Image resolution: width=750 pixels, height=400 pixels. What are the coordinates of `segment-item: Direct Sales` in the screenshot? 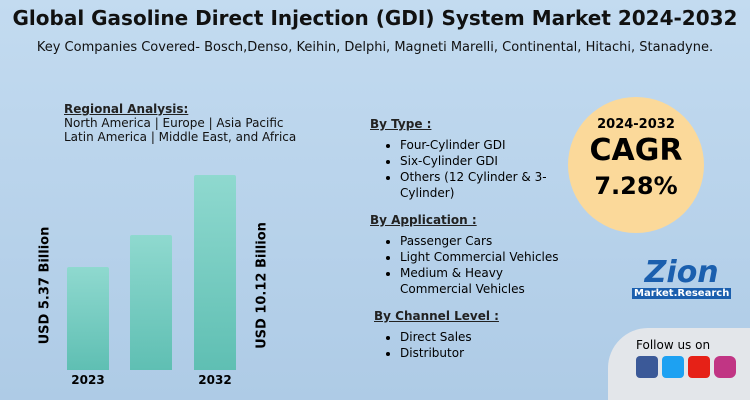 It's located at (485, 337).